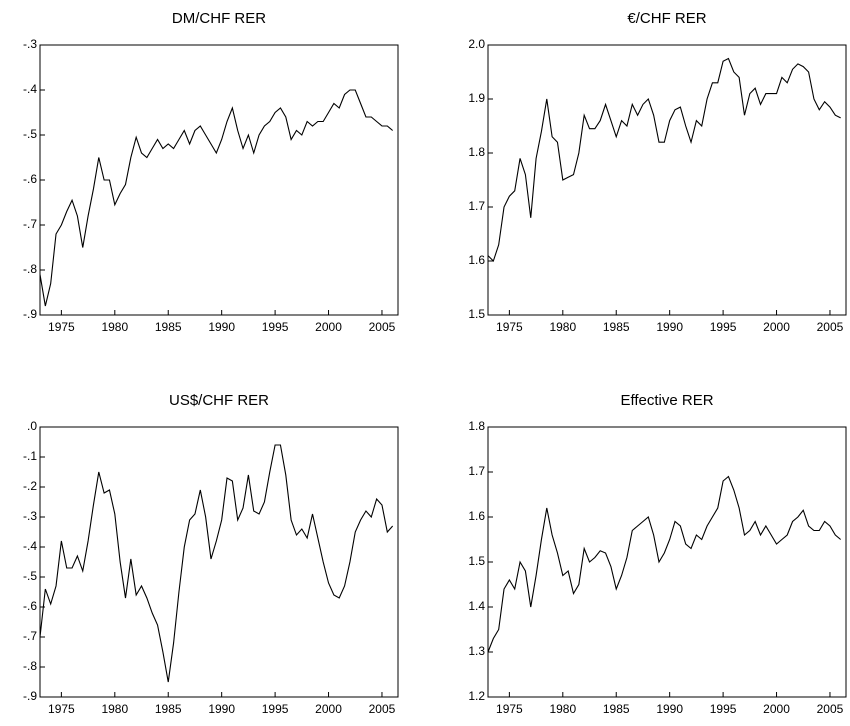 Image resolution: width=850 pixels, height=726 pixels. What do you see at coordinates (219, 18) in the screenshot?
I see `chart-title: DM/CHF RER` at bounding box center [219, 18].